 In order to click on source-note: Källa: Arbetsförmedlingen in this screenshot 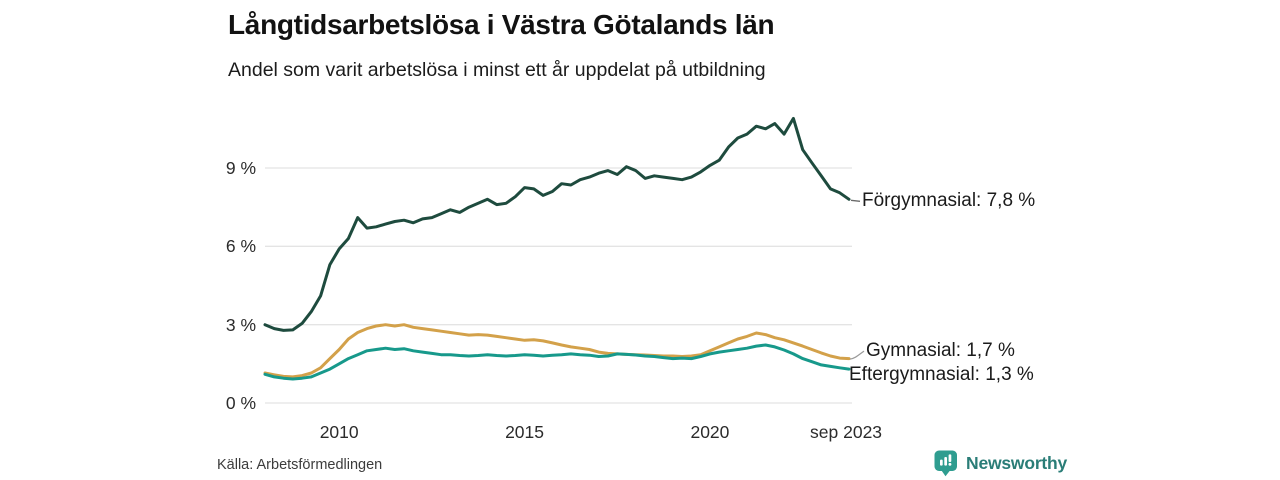, I will do `click(300, 465)`.